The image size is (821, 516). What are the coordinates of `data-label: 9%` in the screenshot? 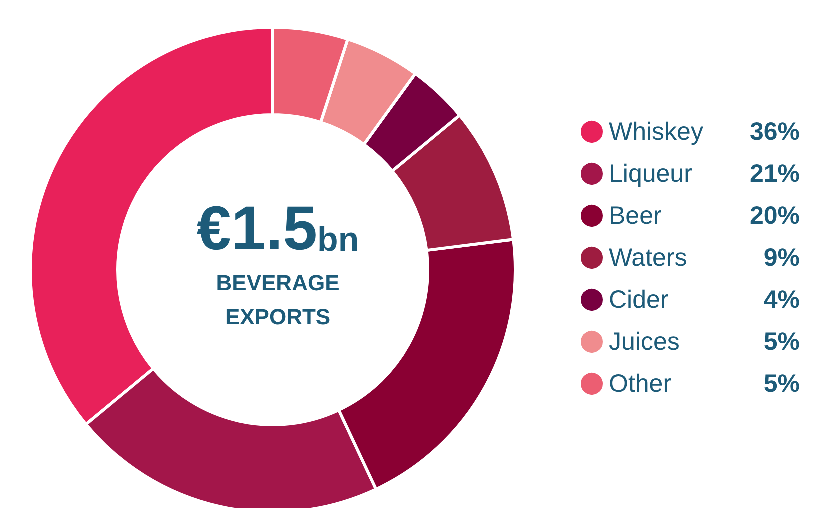 It's located at (782, 258).